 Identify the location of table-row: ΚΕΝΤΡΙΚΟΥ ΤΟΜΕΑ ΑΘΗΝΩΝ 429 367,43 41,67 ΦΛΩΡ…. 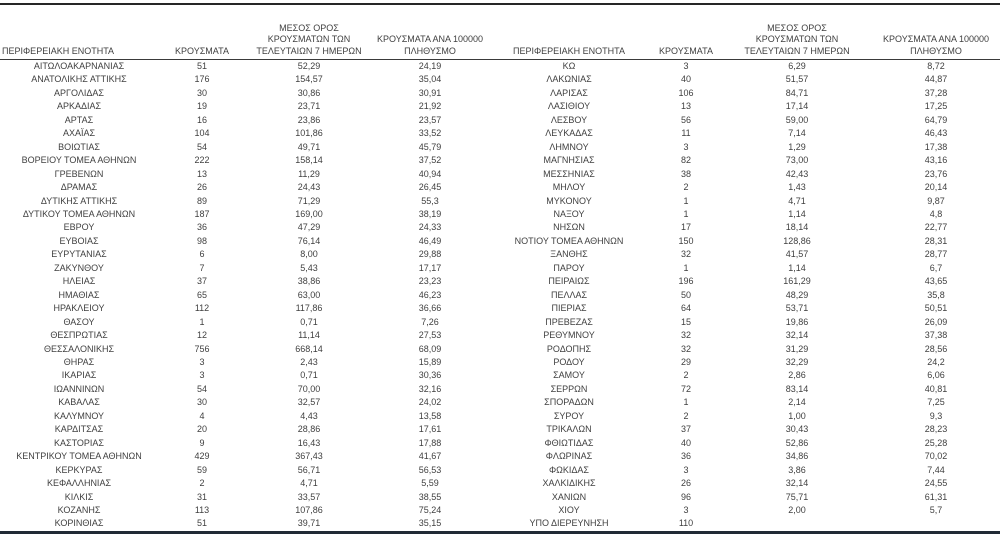
(500, 456).